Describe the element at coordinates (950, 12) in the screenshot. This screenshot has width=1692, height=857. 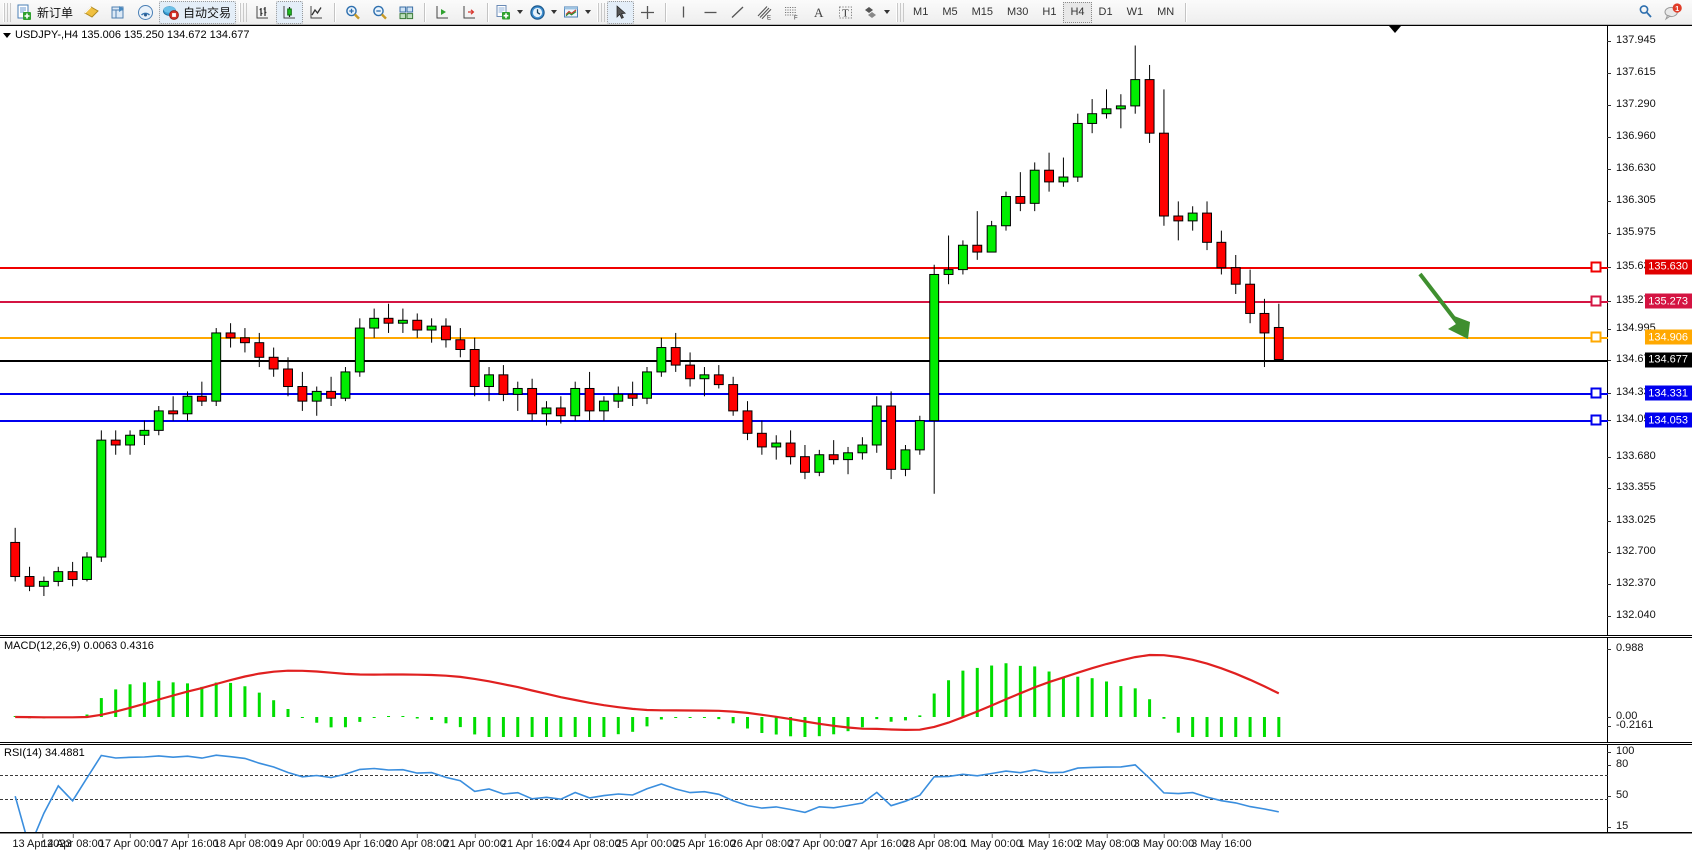
I see `timeframe-m5: M5` at that location.